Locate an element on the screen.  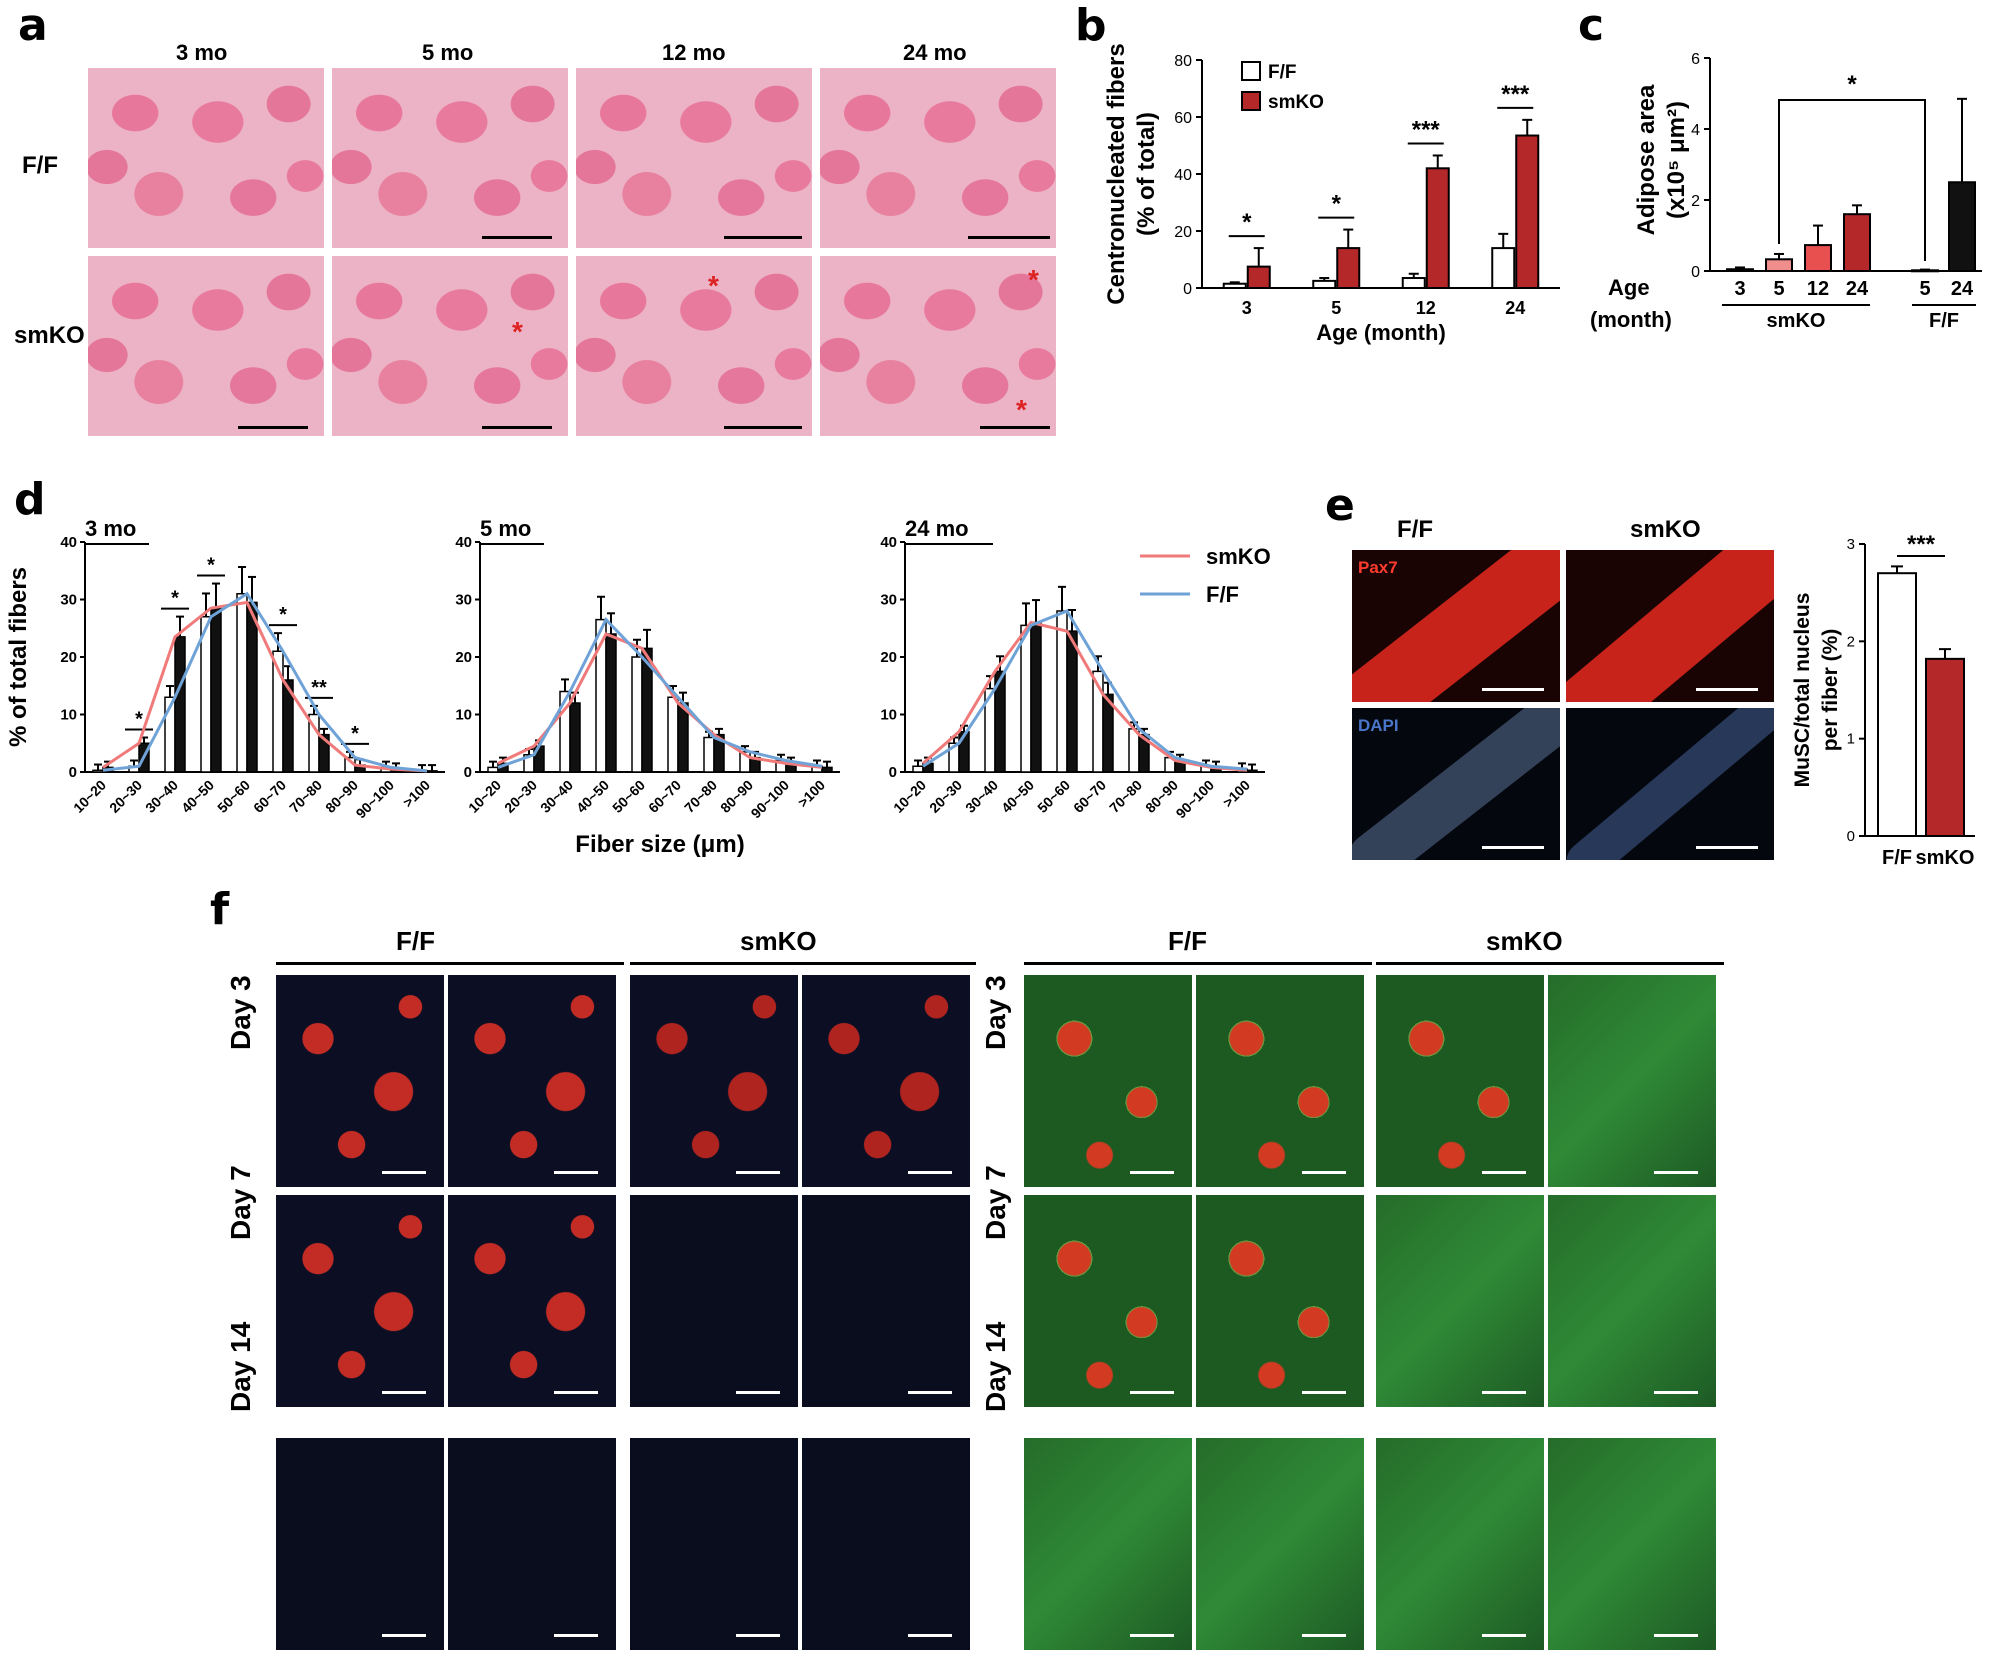
legend-label: F/F is located at coordinates (1282, 72).